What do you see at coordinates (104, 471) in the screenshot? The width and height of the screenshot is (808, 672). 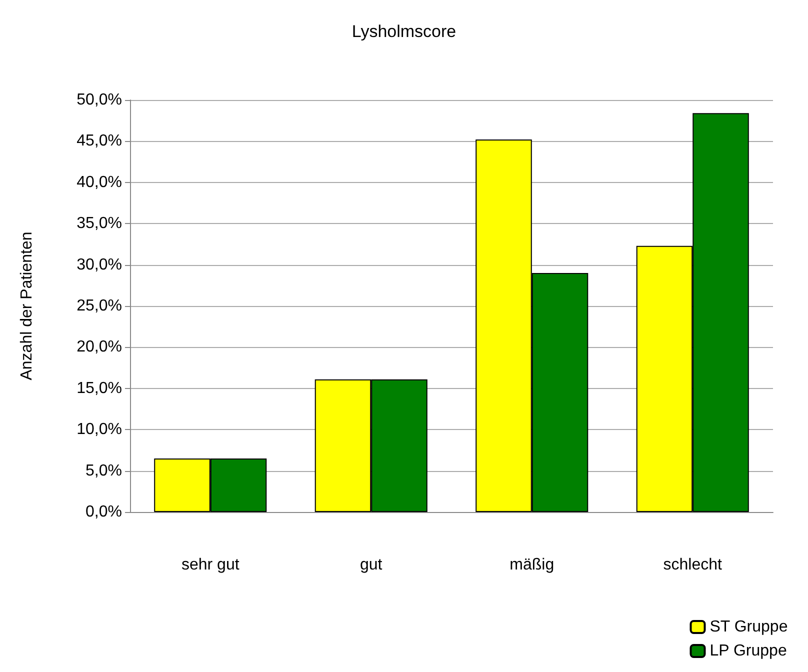 I see `y-tick-label: 5,0%` at bounding box center [104, 471].